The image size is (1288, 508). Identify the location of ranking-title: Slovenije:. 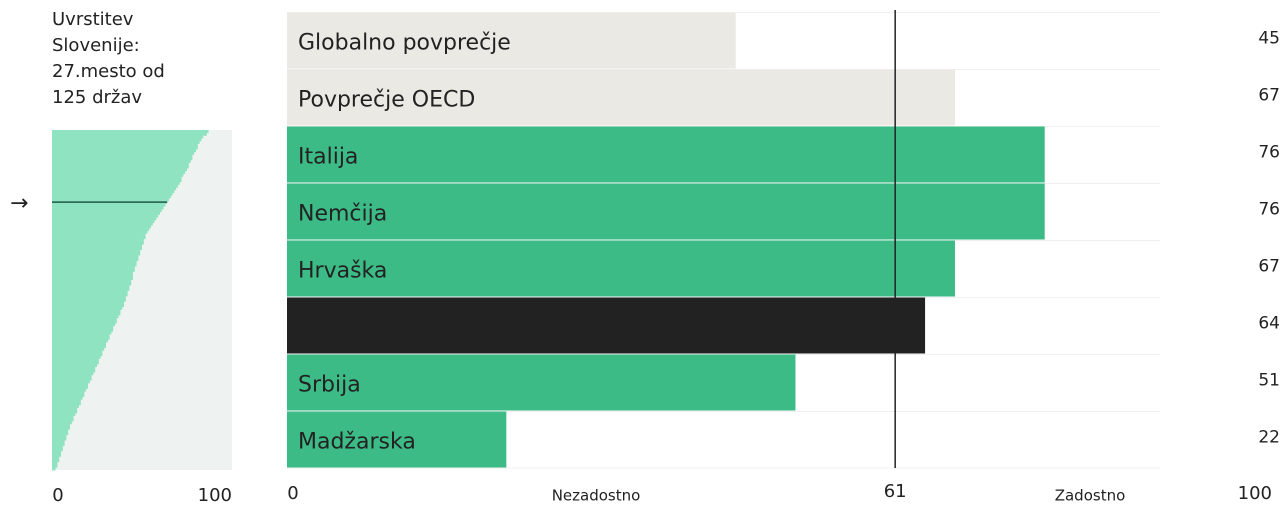
(96, 45).